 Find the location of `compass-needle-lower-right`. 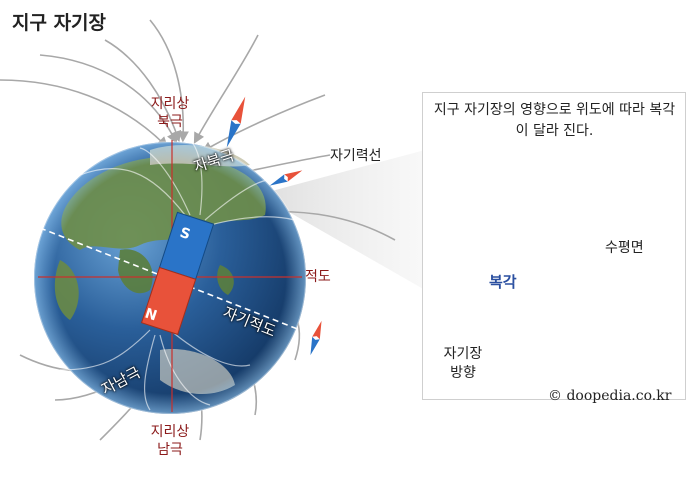

compass-needle-lower-right is located at coordinates (316, 338).